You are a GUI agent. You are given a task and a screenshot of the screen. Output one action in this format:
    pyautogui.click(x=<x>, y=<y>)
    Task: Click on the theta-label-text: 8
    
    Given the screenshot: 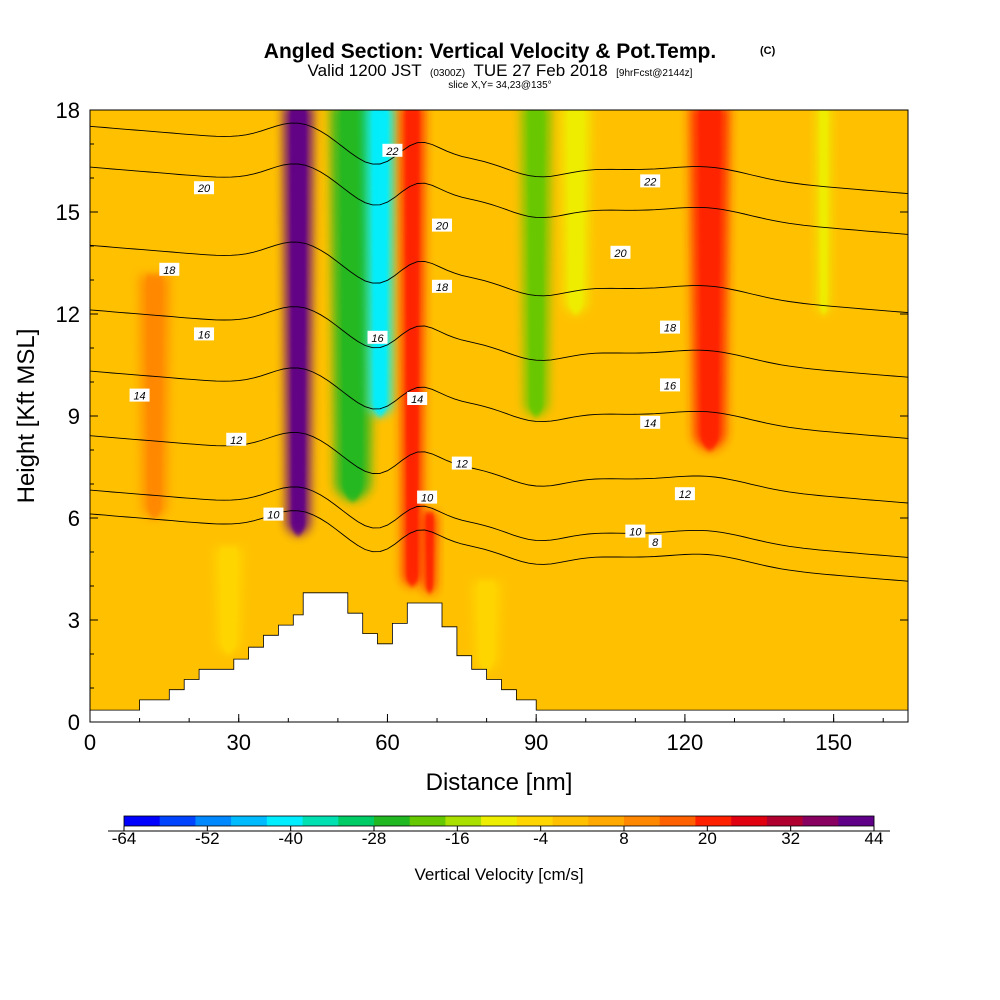 What is the action you would take?
    pyautogui.click(x=655, y=543)
    